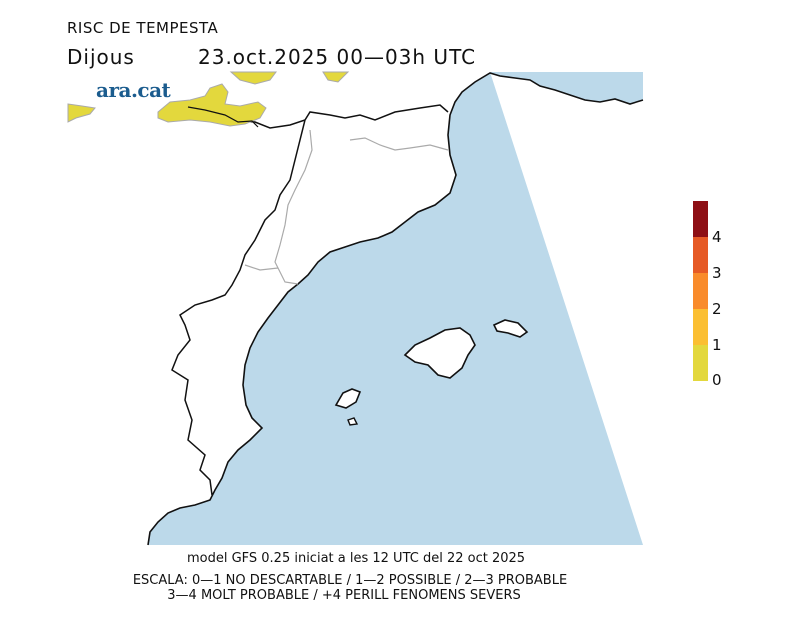 The height and width of the screenshot is (617, 800). Describe the element at coordinates (717, 309) in the screenshot. I see `legend-label-2: 2` at that location.